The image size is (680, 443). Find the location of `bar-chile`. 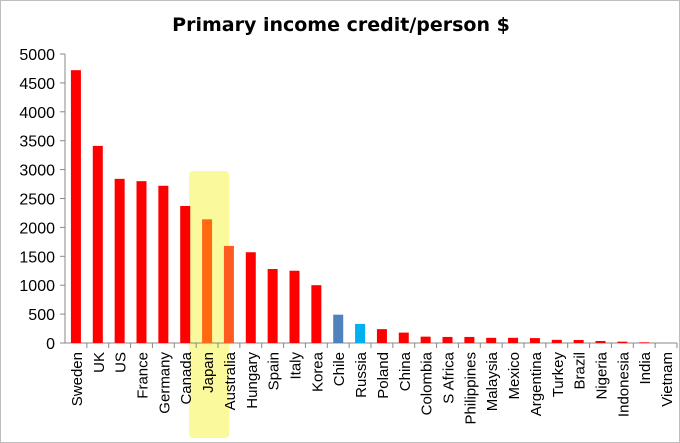

bar-chile is located at coordinates (338, 328).